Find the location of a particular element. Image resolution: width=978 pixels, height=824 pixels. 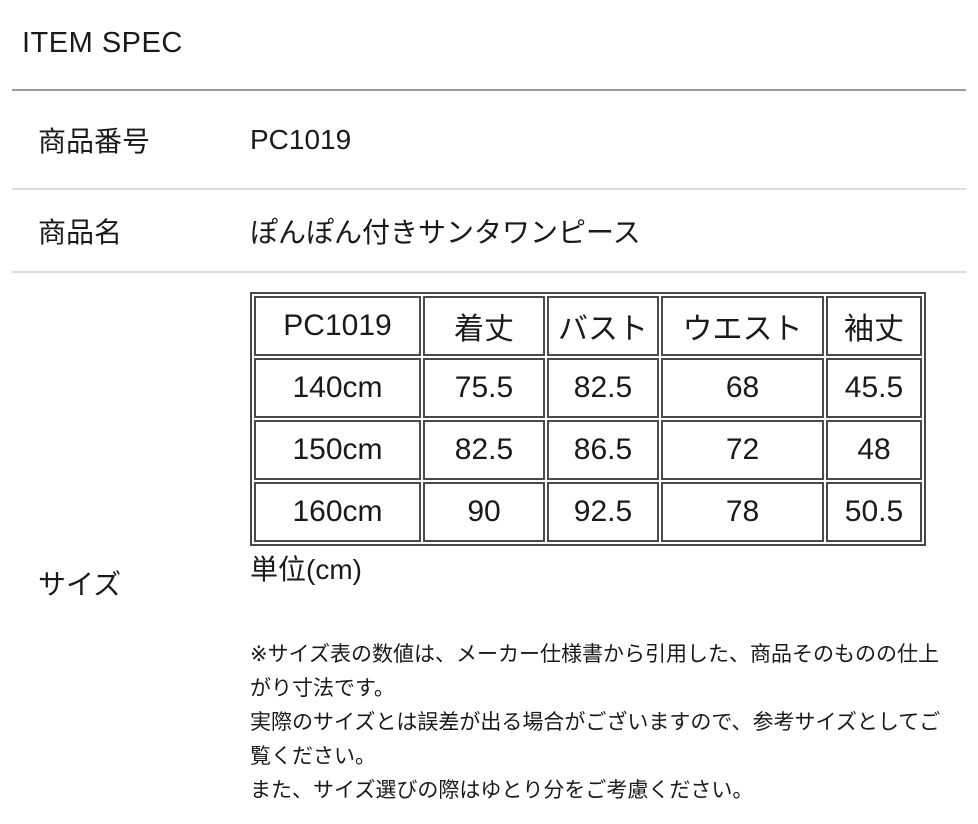

size-table-cell: 68 is located at coordinates (742, 388).